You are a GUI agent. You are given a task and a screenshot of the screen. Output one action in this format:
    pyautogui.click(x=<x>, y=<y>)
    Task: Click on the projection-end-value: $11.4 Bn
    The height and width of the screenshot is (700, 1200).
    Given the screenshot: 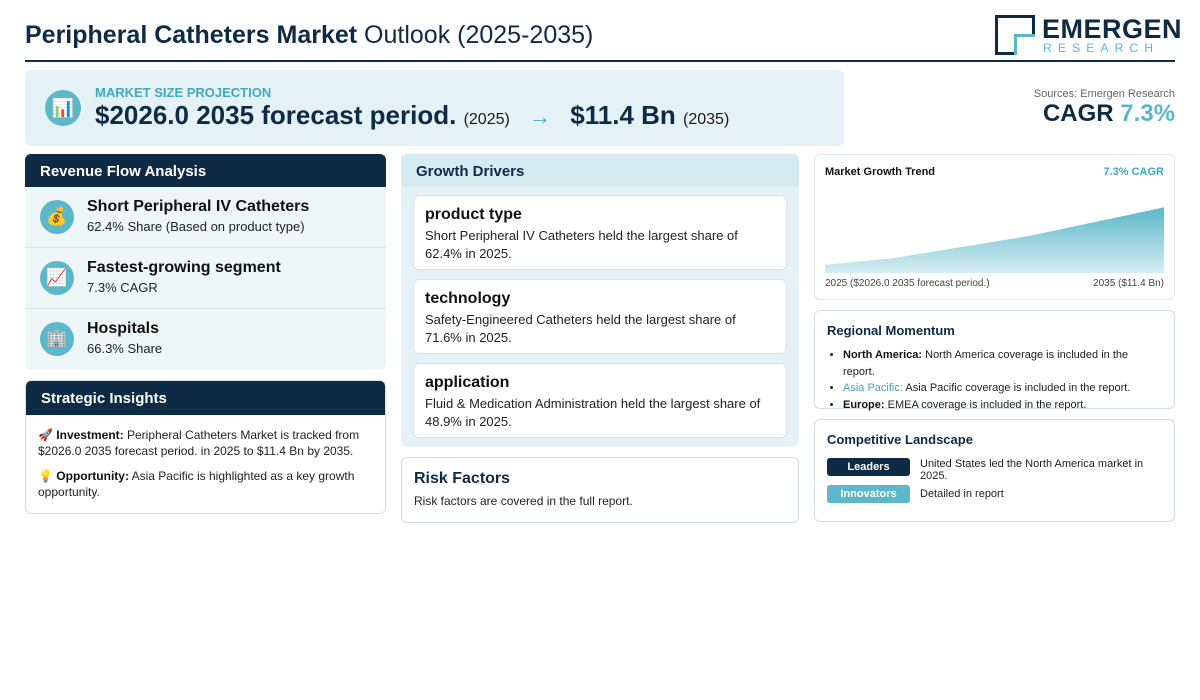 What is the action you would take?
    pyautogui.click(x=623, y=115)
    